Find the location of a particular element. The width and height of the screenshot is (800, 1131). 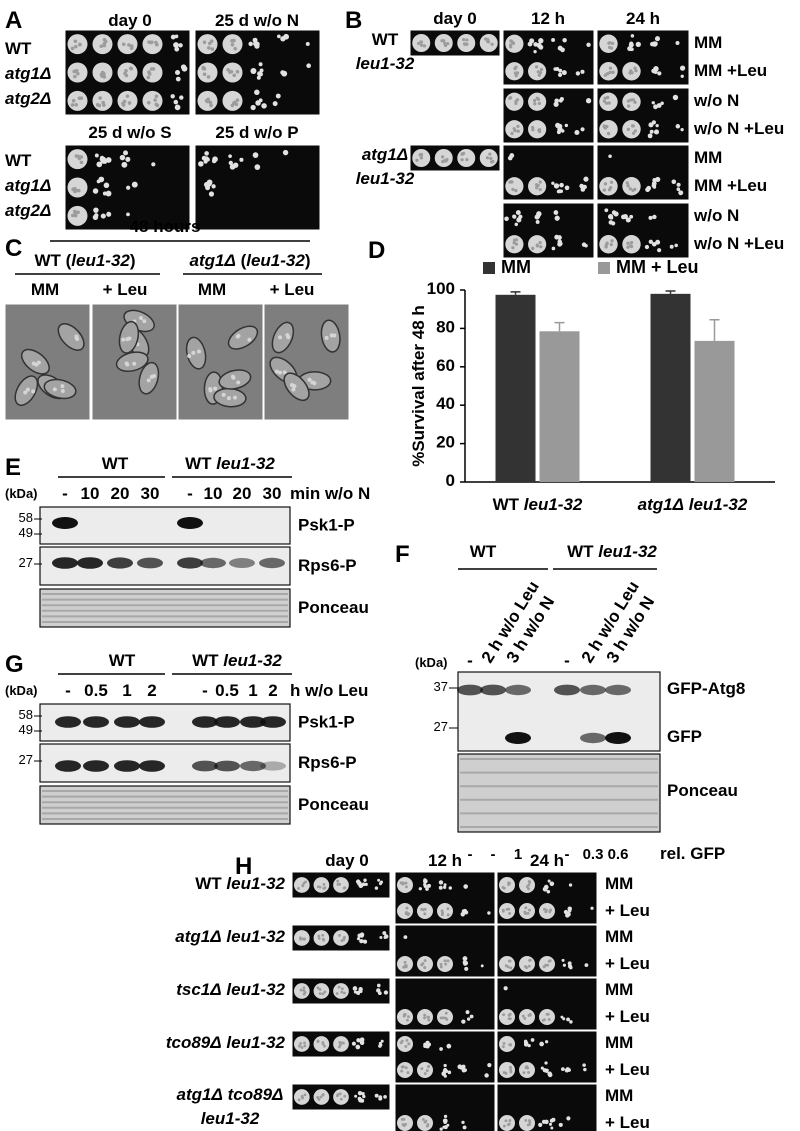

marker-label: 37 is located at coordinates (441, 686).